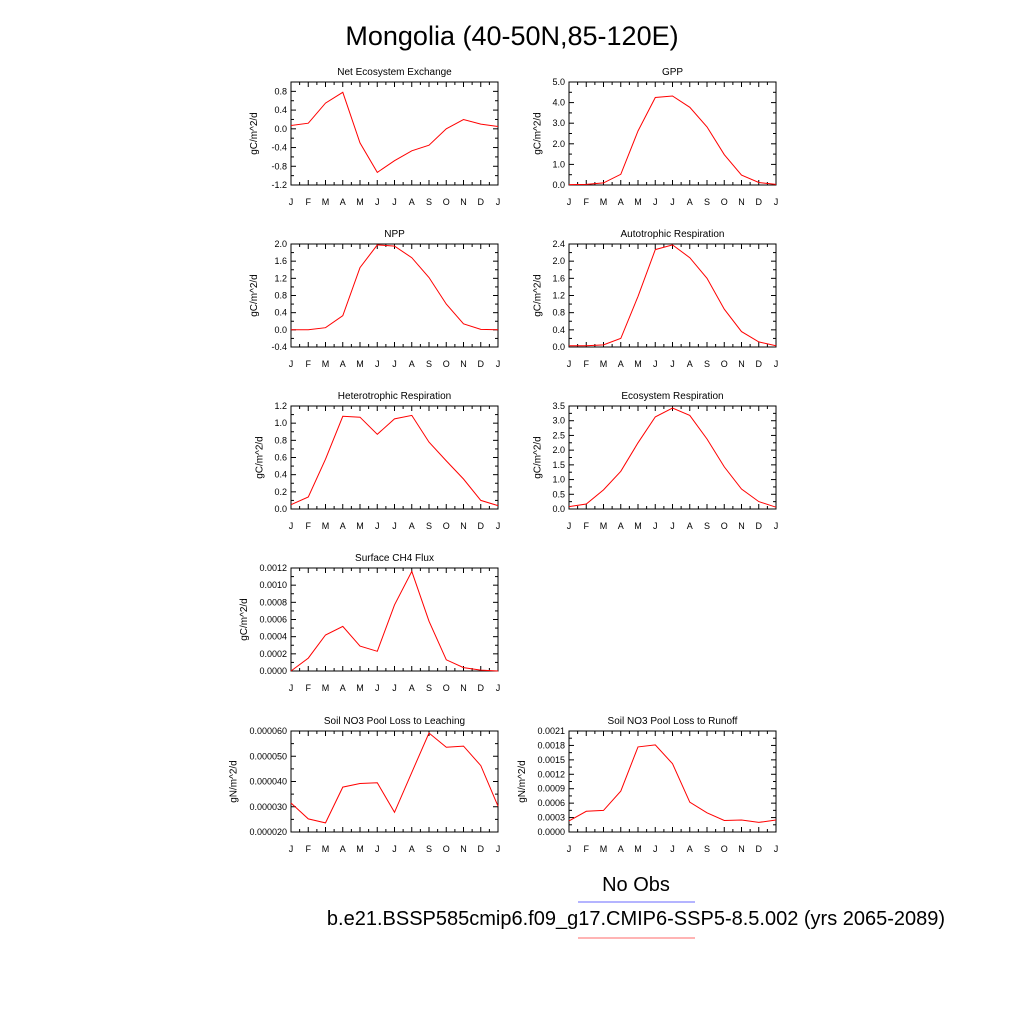 This screenshot has width=1024, height=1024. What do you see at coordinates (394, 72) in the screenshot?
I see `chart-title: Net Ecosystem Exchange` at bounding box center [394, 72].